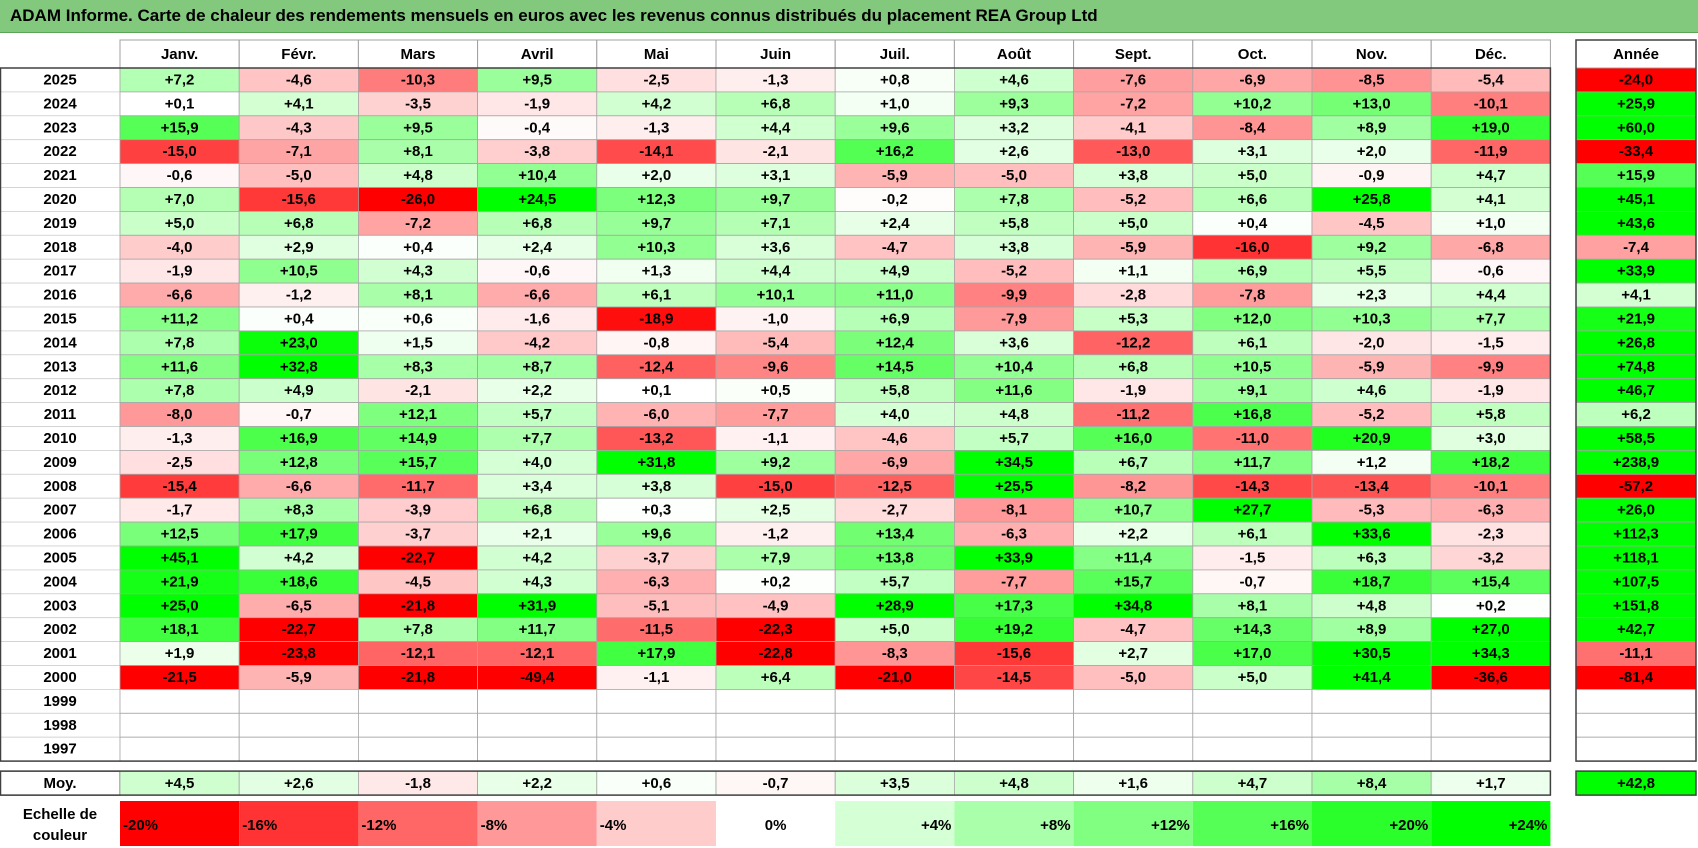 Image resolution: width=1698 pixels, height=848 pixels. Describe the element at coordinates (1133, 462) in the screenshot. I see `cell-value: +6,7` at that location.